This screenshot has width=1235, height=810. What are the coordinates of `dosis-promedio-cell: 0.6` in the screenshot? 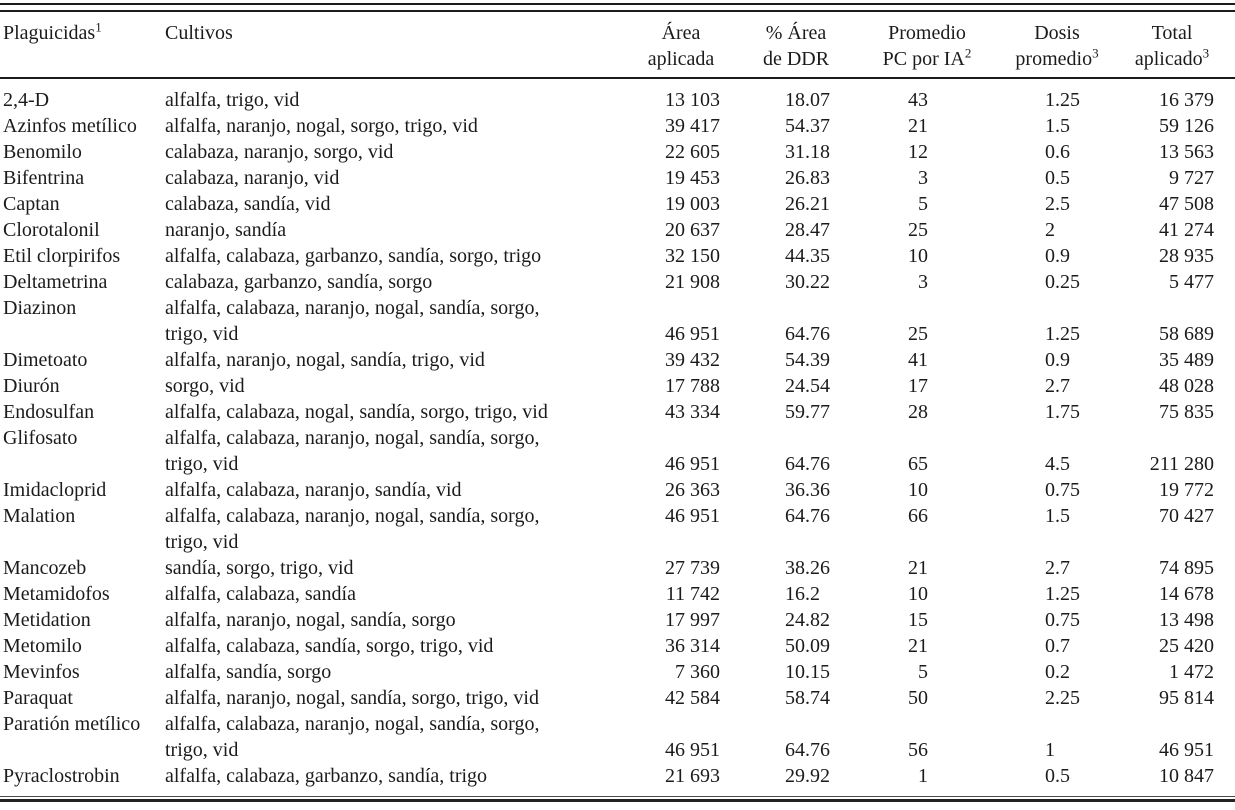 It's located at (1057, 152).